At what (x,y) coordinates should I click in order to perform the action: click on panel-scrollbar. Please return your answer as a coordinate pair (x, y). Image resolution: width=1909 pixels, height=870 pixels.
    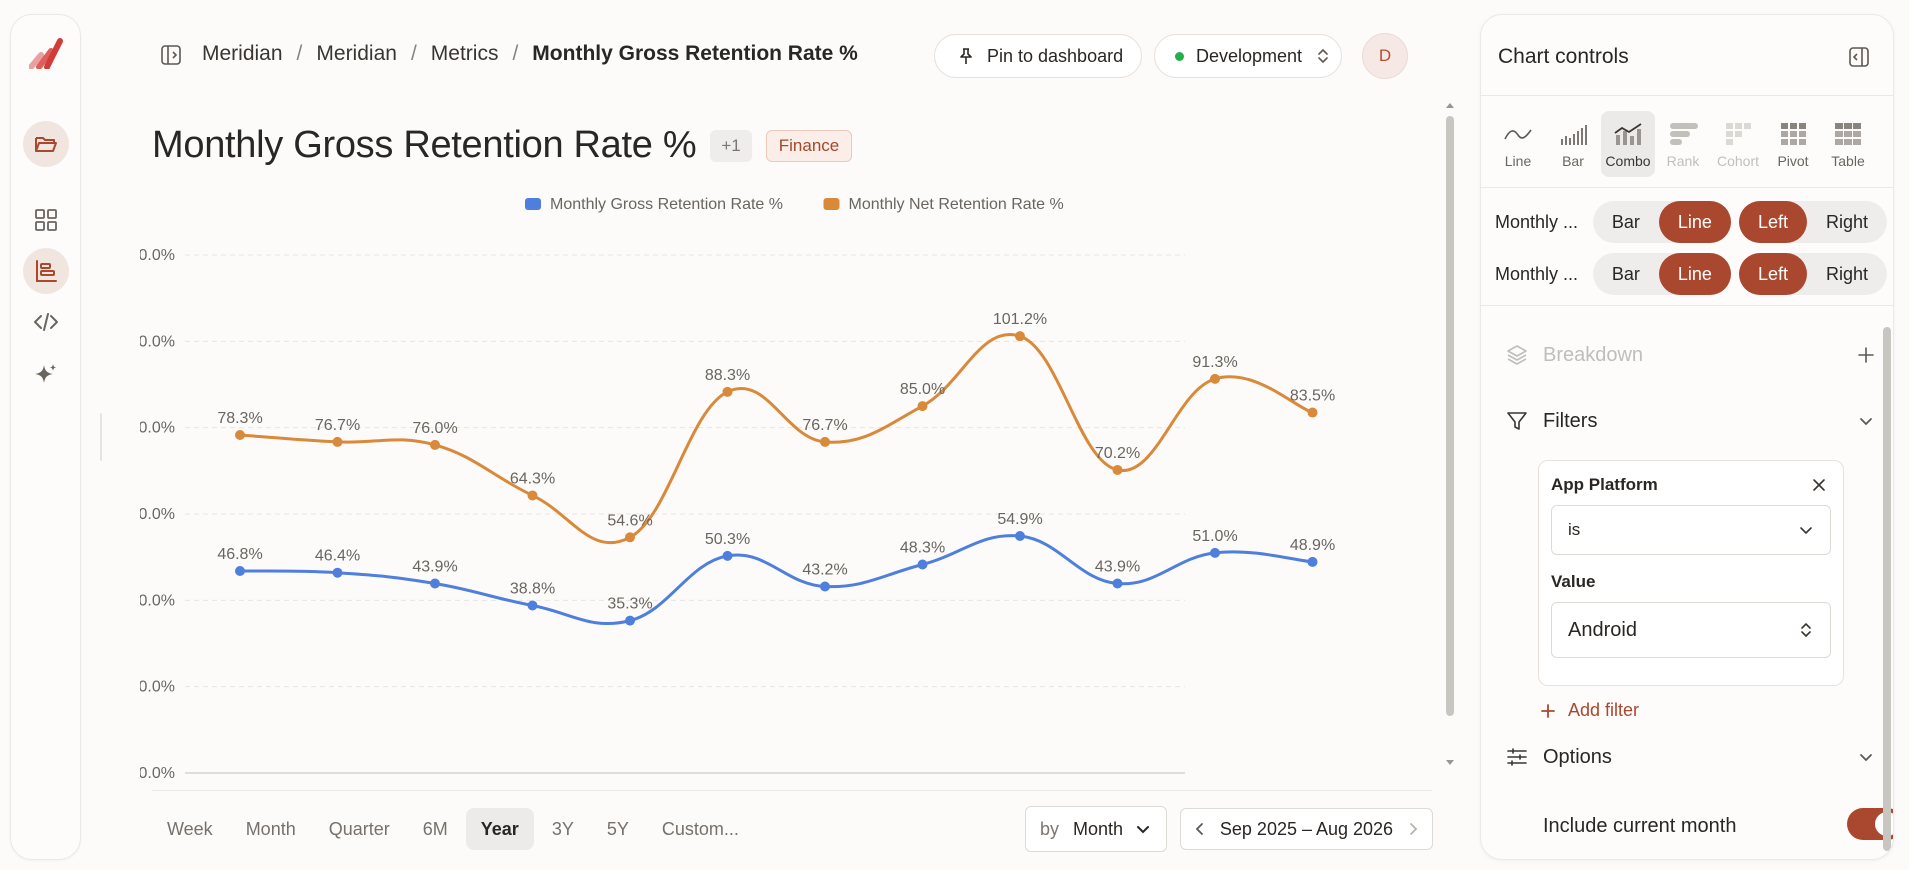
    Looking at the image, I should click on (1887, 589).